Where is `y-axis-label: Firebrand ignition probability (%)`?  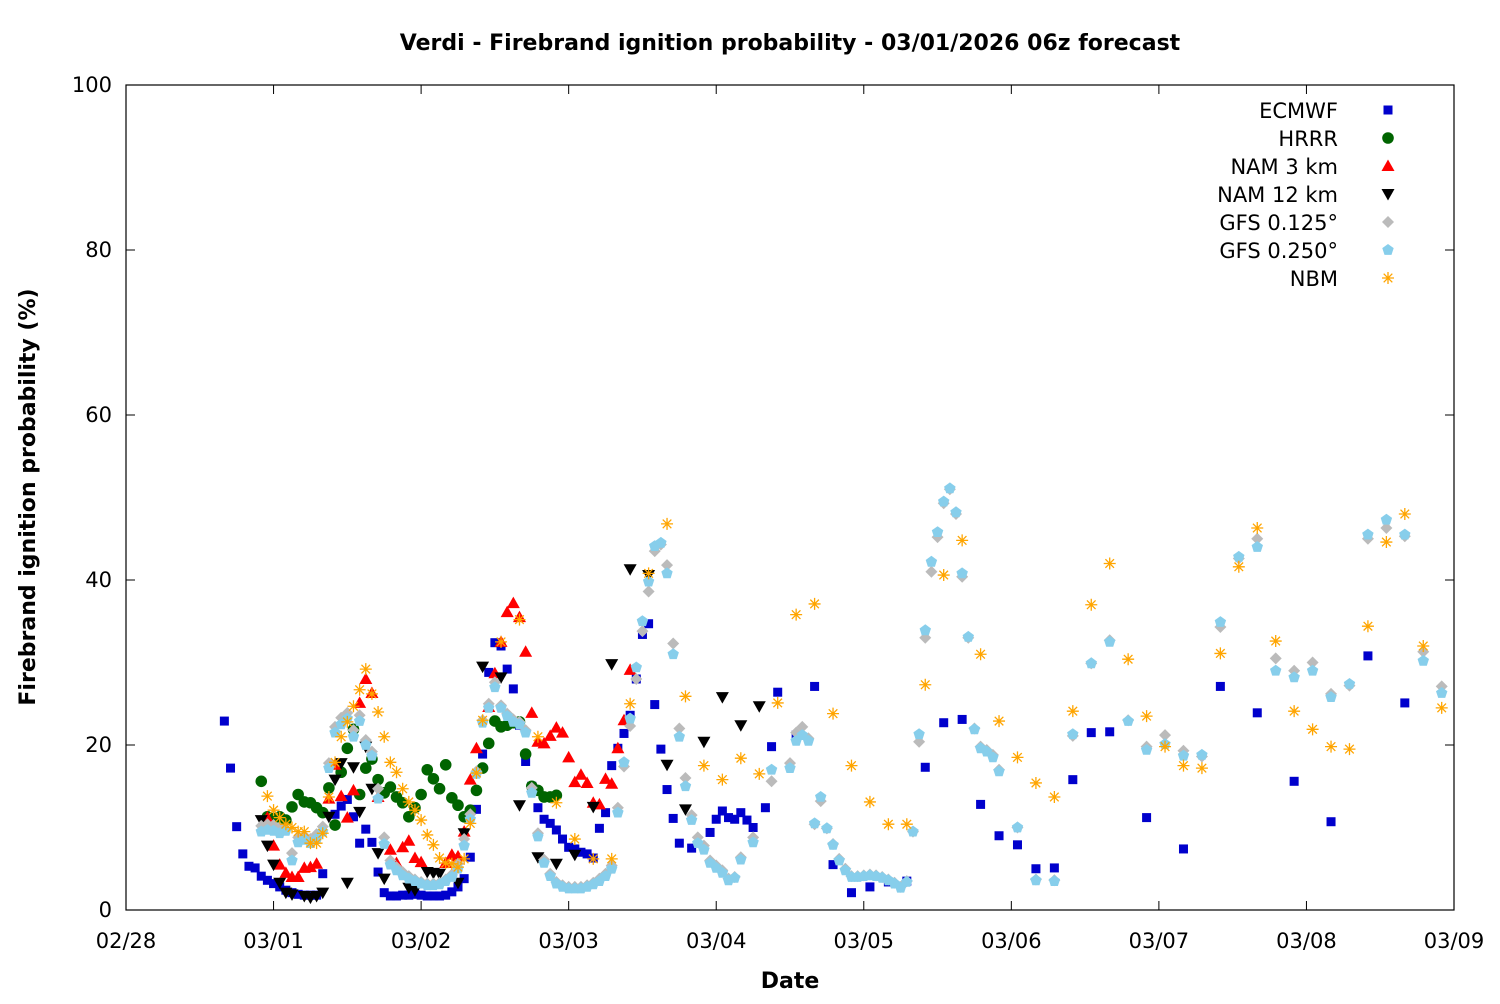 y-axis-label: Firebrand ignition probability (%) is located at coordinates (28, 496).